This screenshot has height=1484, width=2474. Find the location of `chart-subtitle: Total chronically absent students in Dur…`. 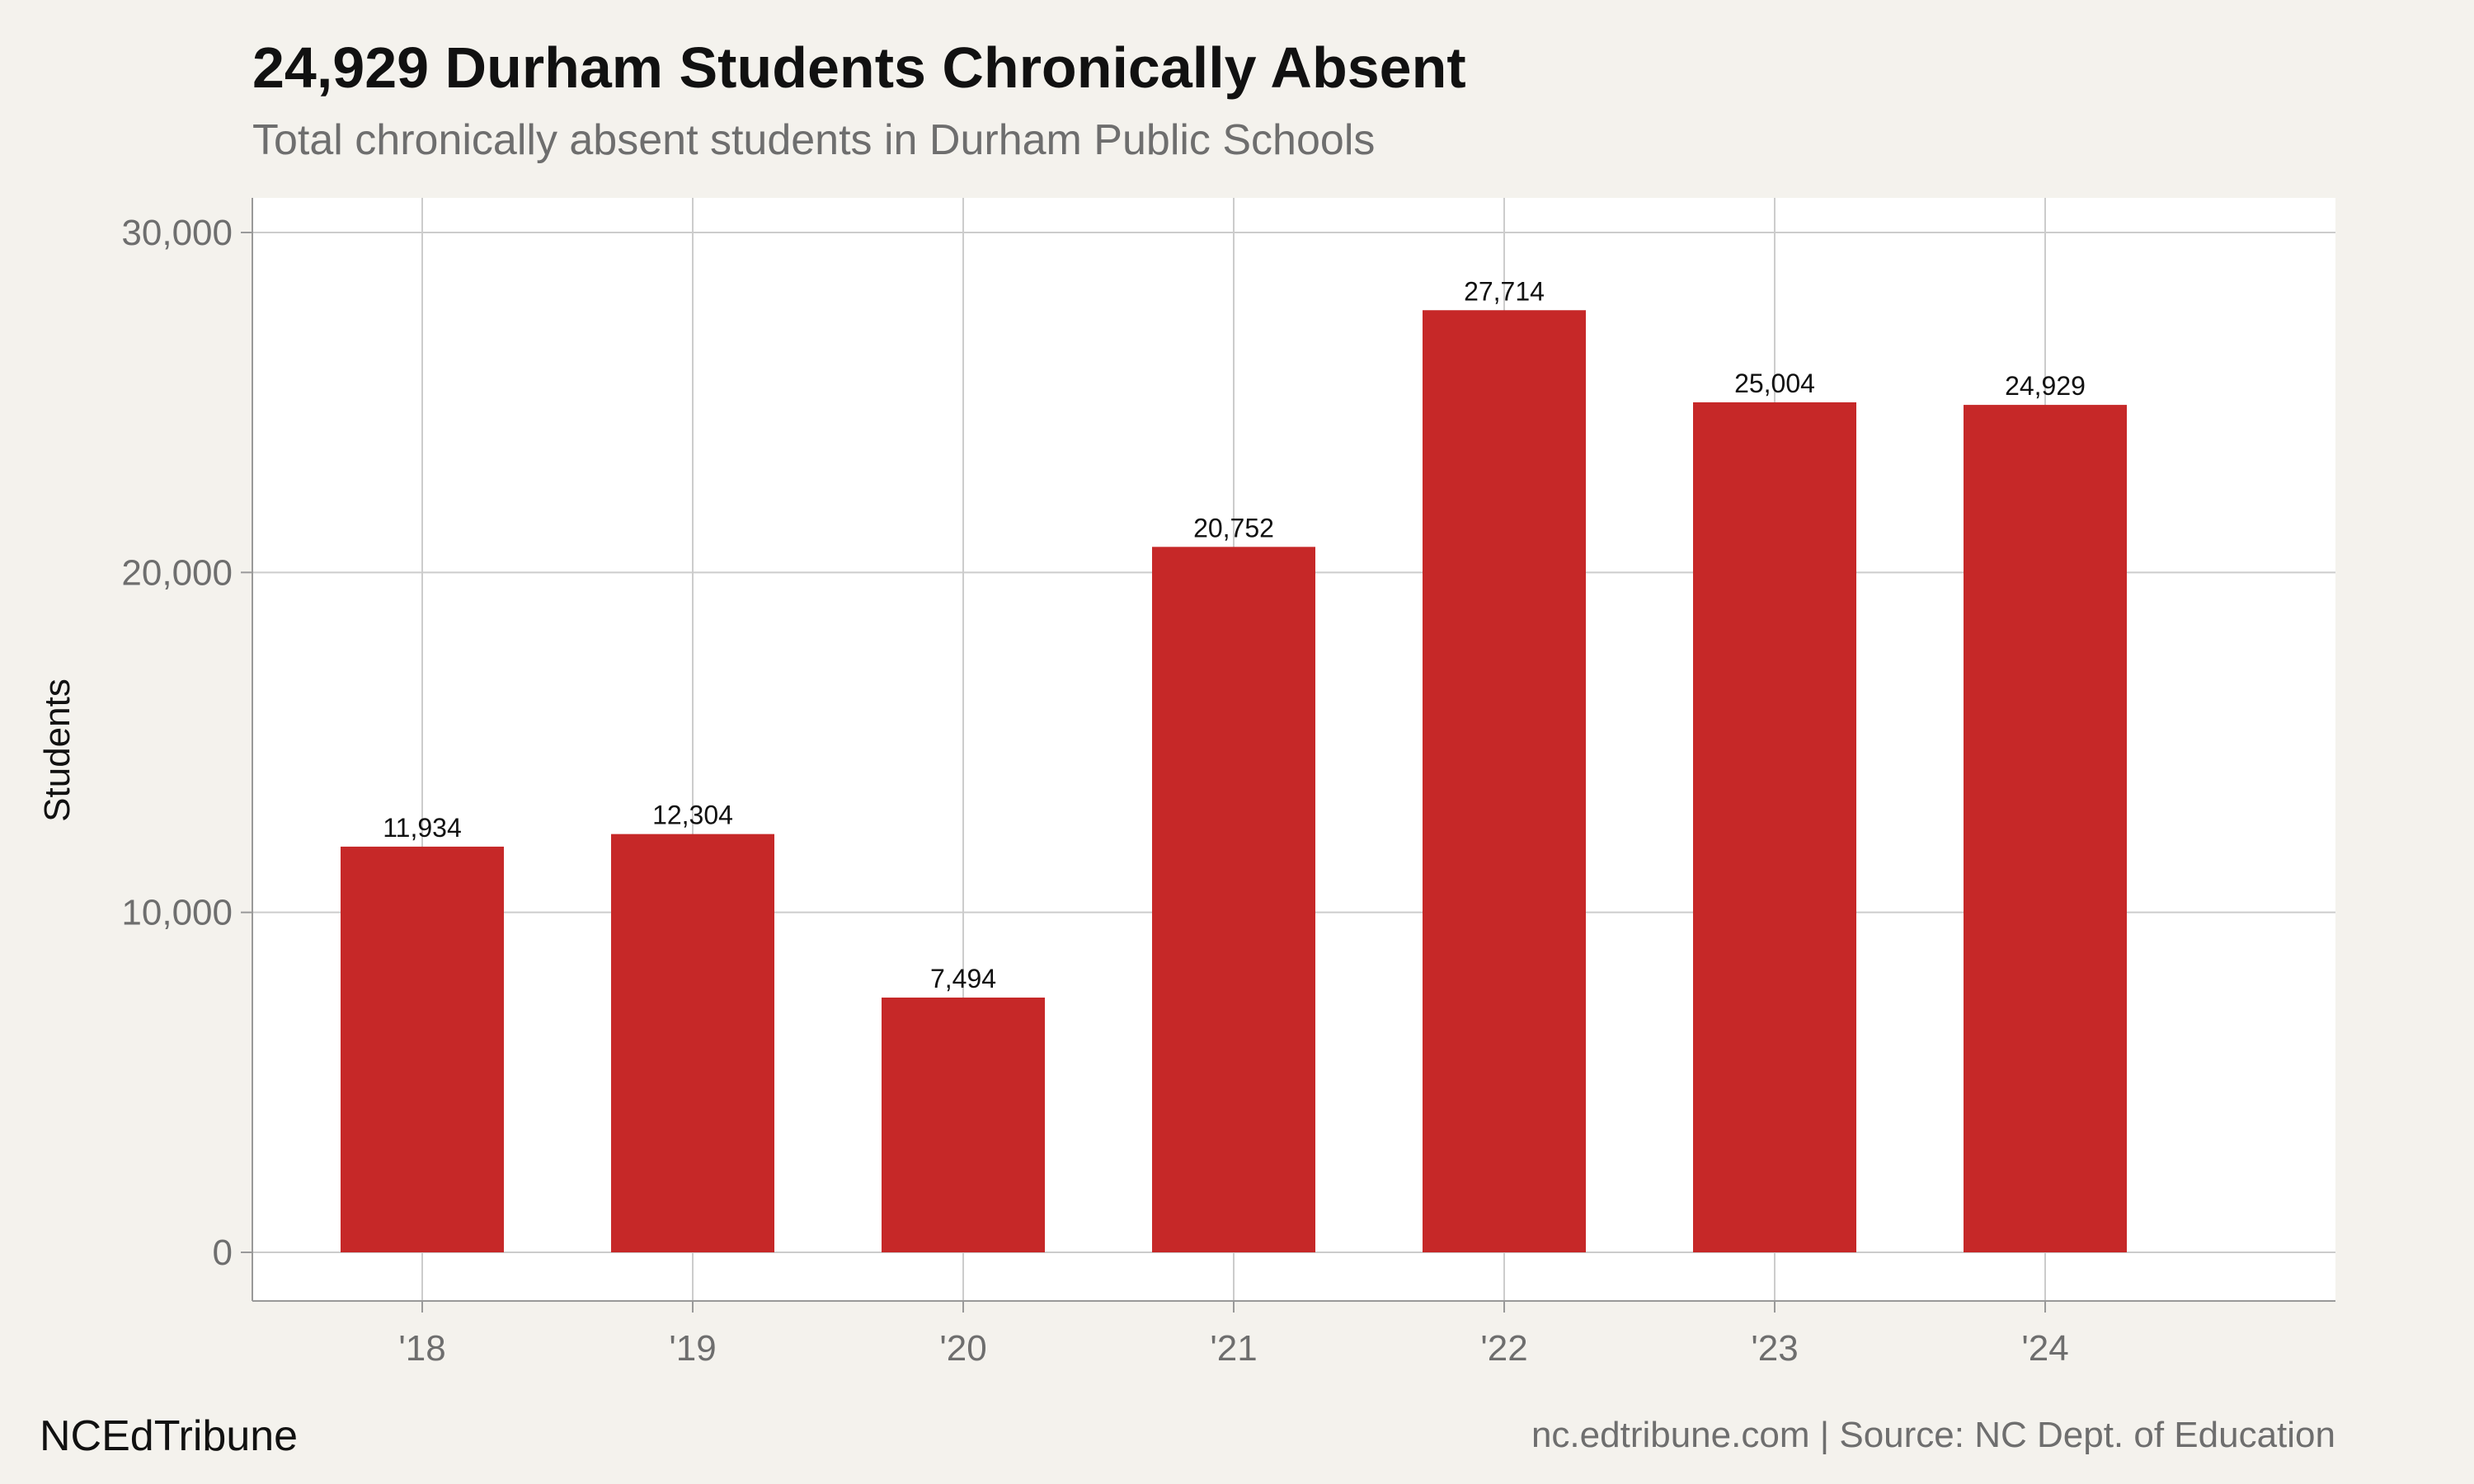

chart-subtitle: Total chronically absent students in Dur… is located at coordinates (814, 140).